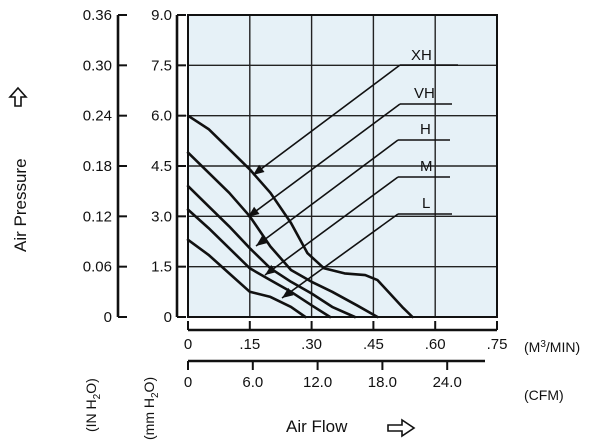 The width and height of the screenshot is (609, 445). What do you see at coordinates (497, 344) in the screenshot?
I see `x-tick-label-m3min: .75` at bounding box center [497, 344].